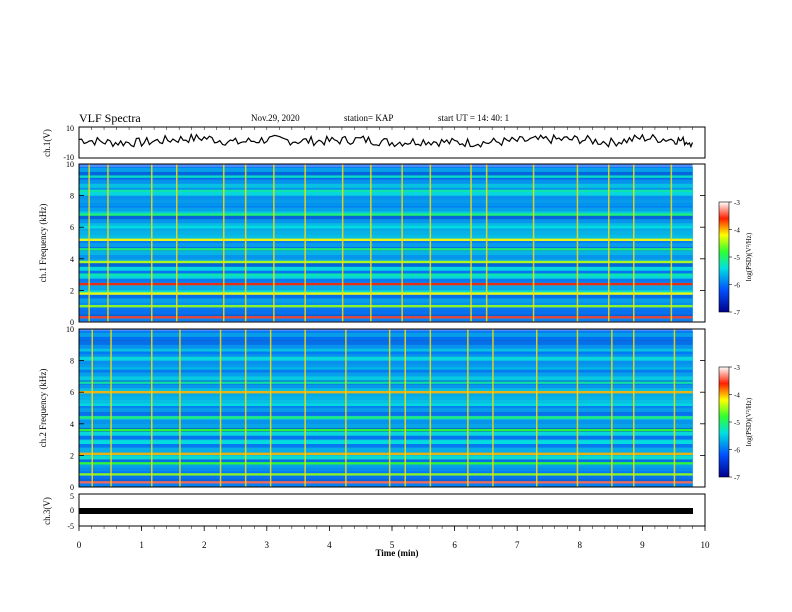  Describe the element at coordinates (737, 286) in the screenshot. I see `colorbar-tick-label: -6` at that location.